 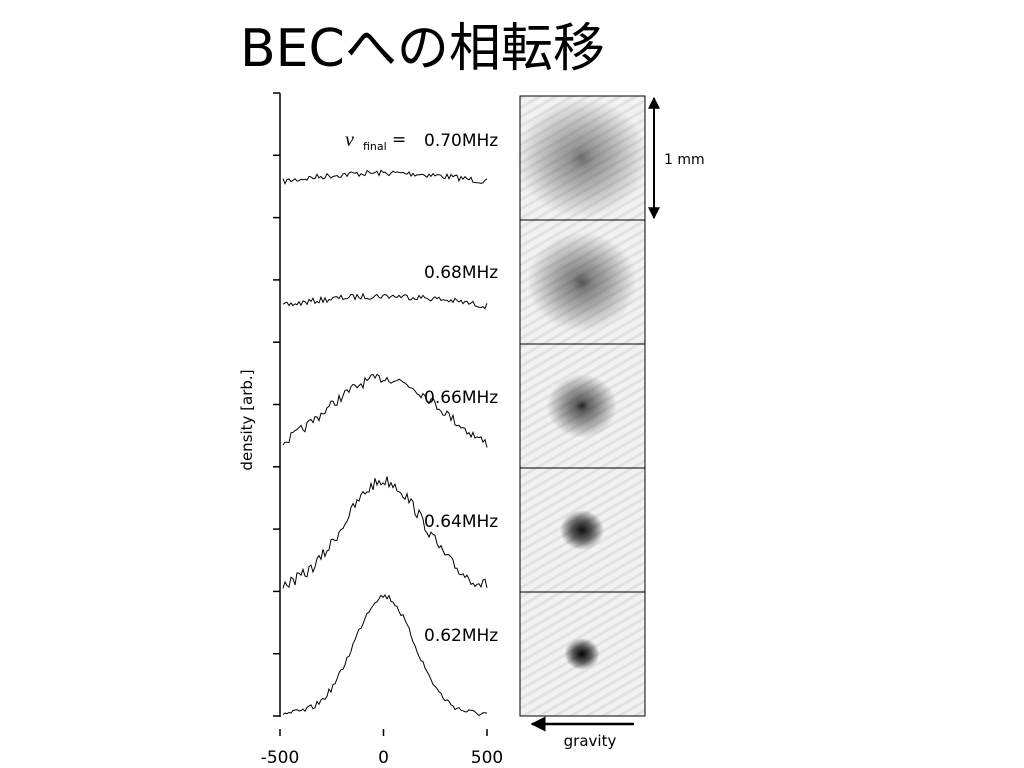 I want to click on nu-subscript: final, so click(x=375, y=146).